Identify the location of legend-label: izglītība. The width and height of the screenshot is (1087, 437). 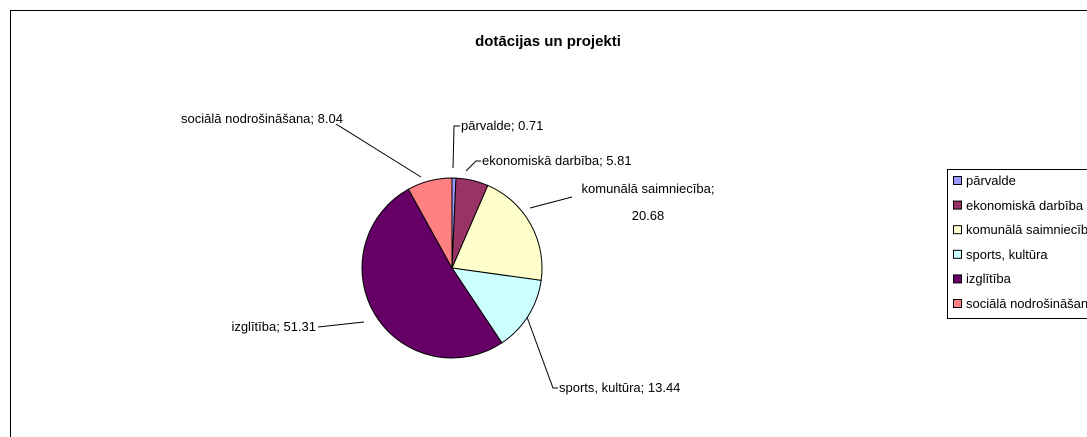
(988, 279).